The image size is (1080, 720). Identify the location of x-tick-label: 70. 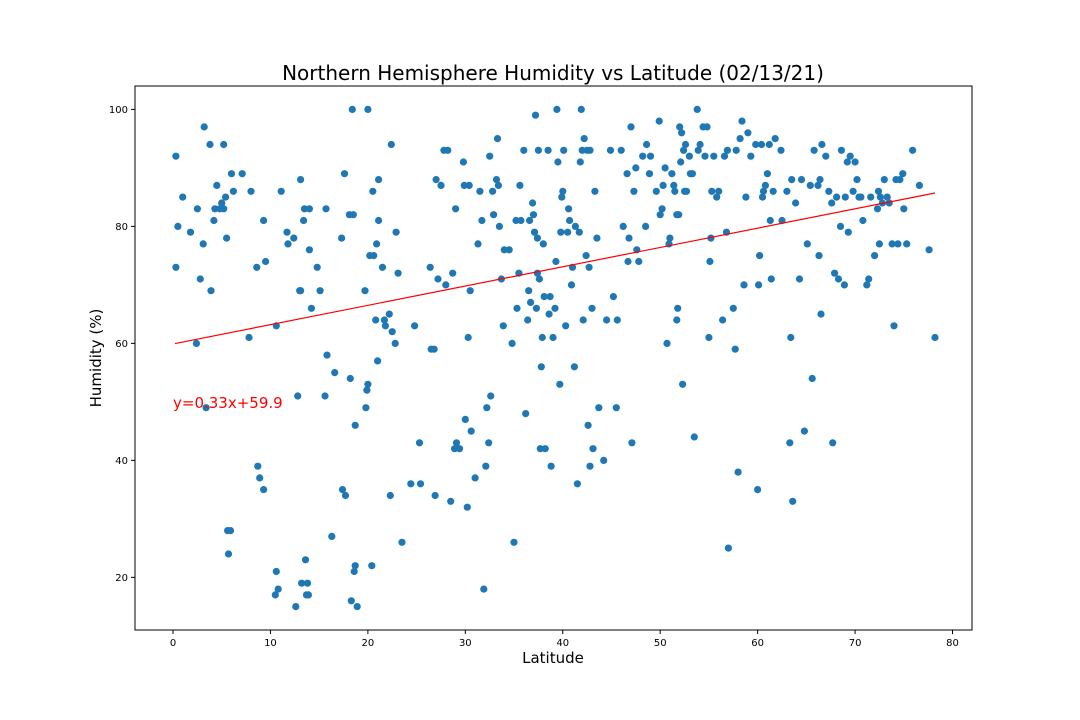
(855, 643).